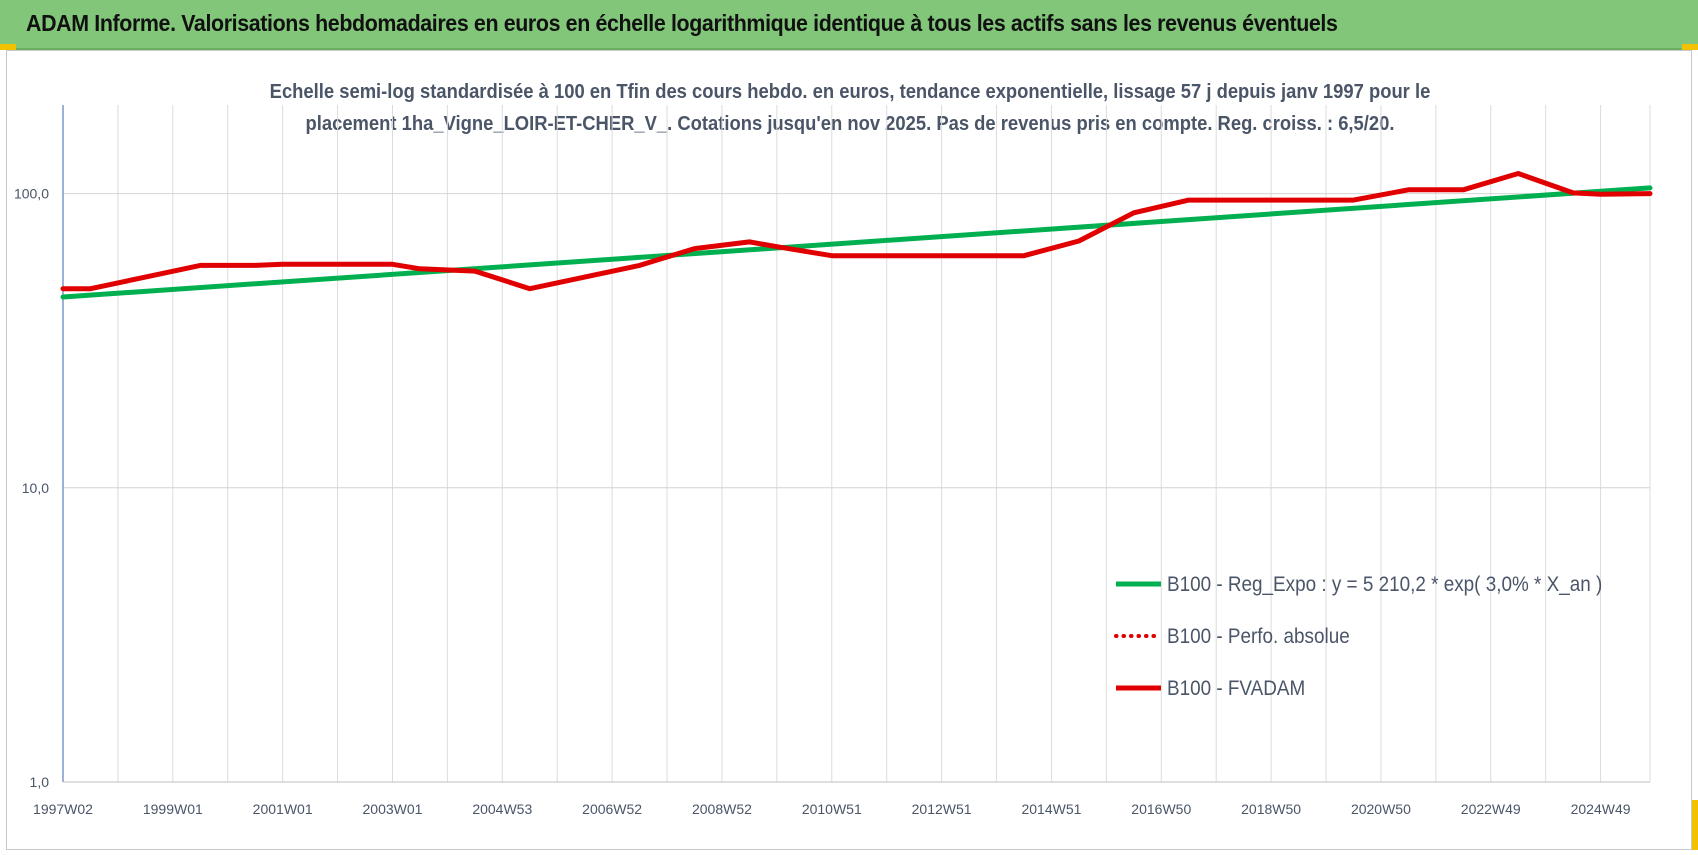 This screenshot has width=1698, height=855. Describe the element at coordinates (31, 194) in the screenshot. I see `y-tick-label: 100,0` at that location.